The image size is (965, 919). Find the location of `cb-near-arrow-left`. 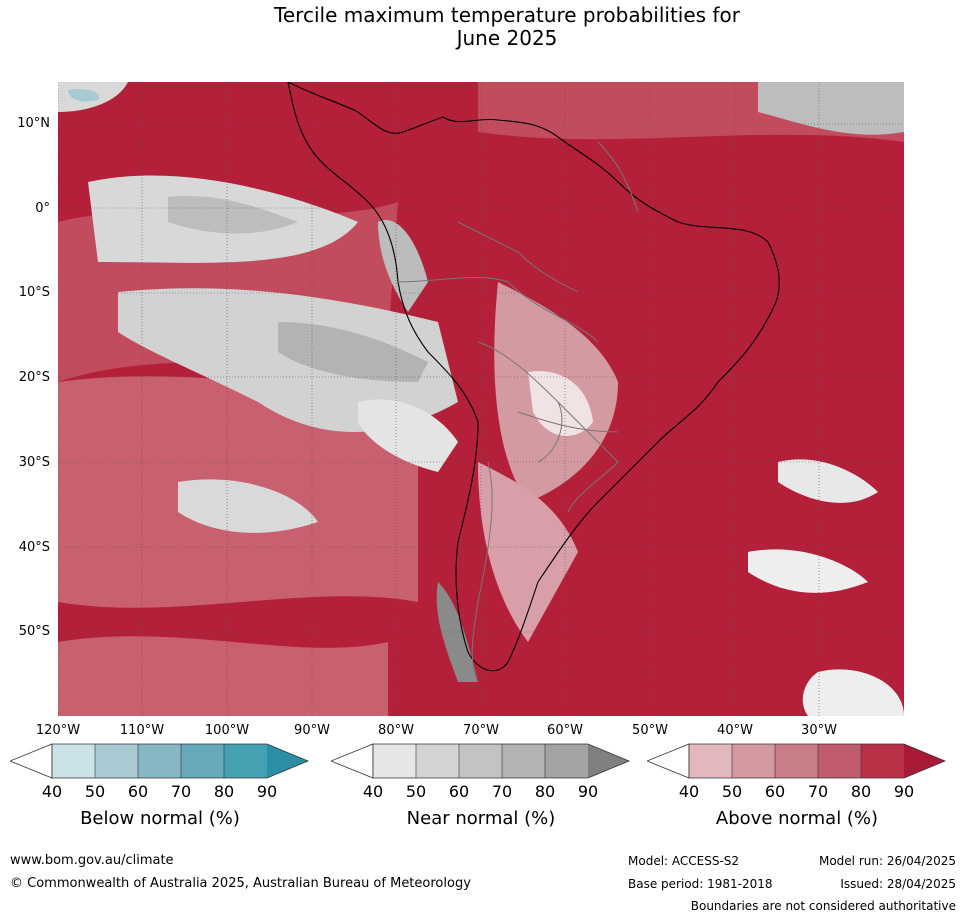

cb-near-arrow-left is located at coordinates (352, 761).